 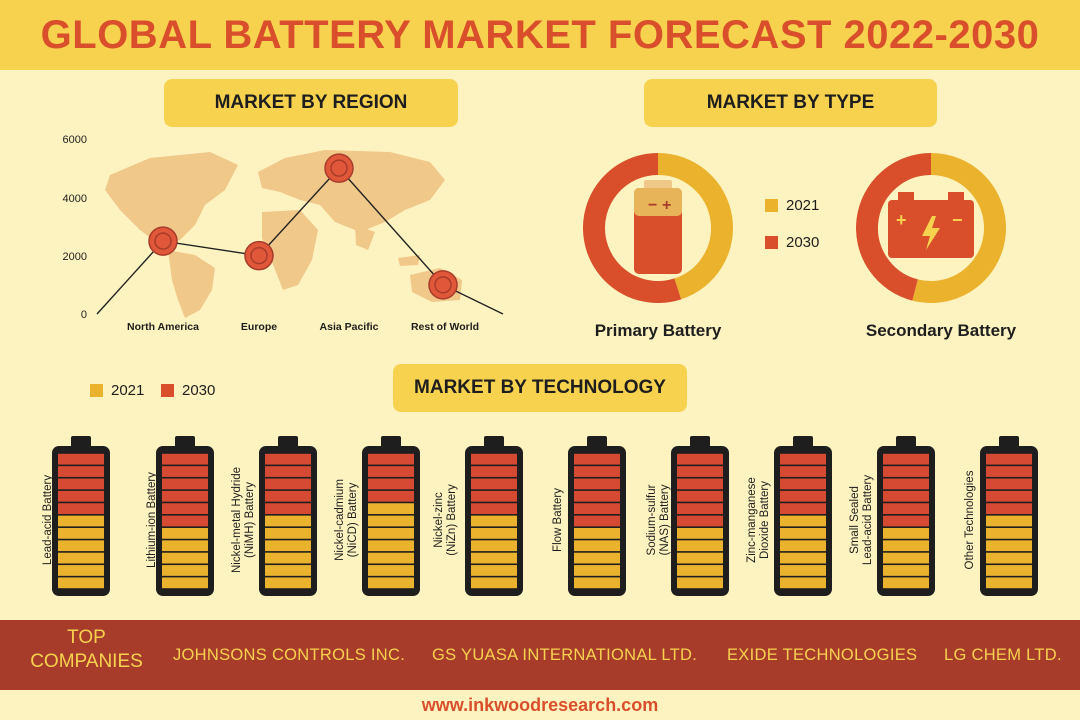 What do you see at coordinates (803, 516) in the screenshot?
I see `battery-zinc-manganese-dioxide-battery` at bounding box center [803, 516].